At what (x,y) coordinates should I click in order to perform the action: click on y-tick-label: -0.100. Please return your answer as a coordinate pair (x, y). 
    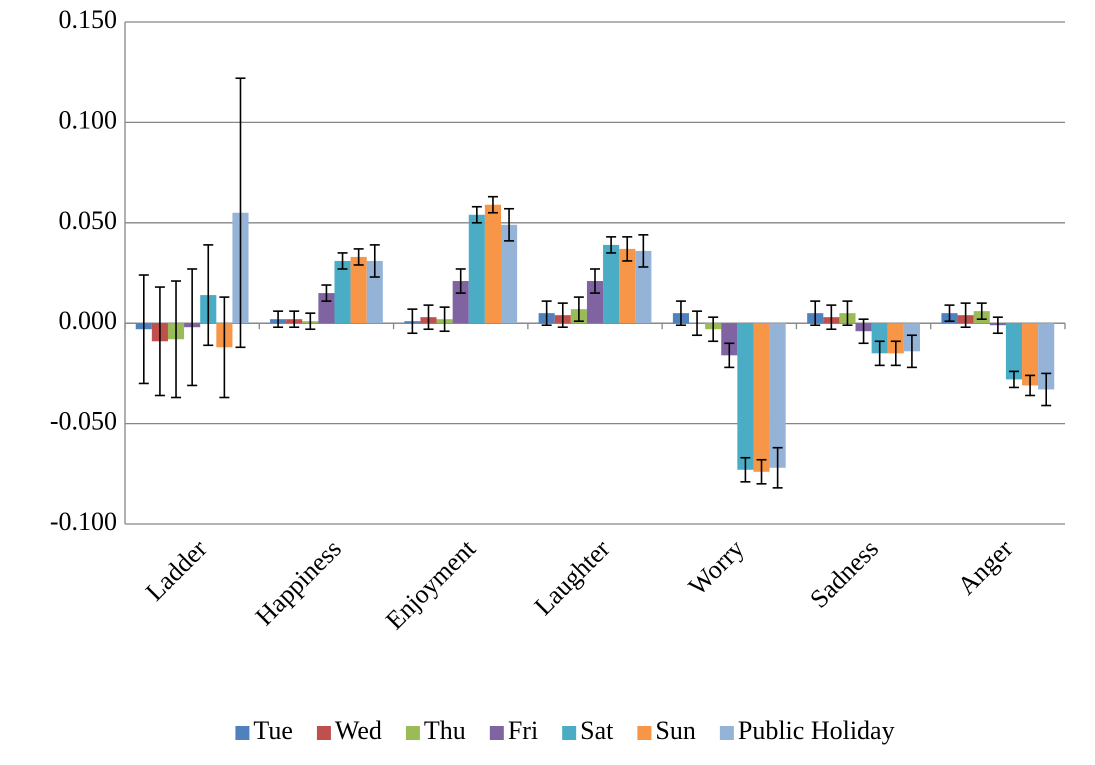
    Looking at the image, I should click on (83, 521).